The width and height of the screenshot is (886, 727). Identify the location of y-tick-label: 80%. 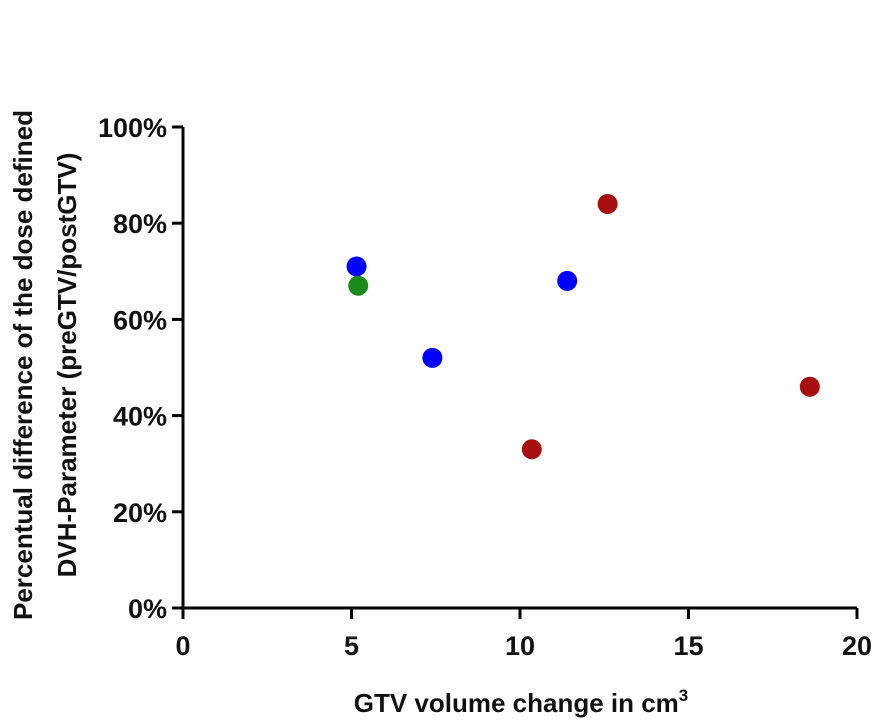
(140, 224).